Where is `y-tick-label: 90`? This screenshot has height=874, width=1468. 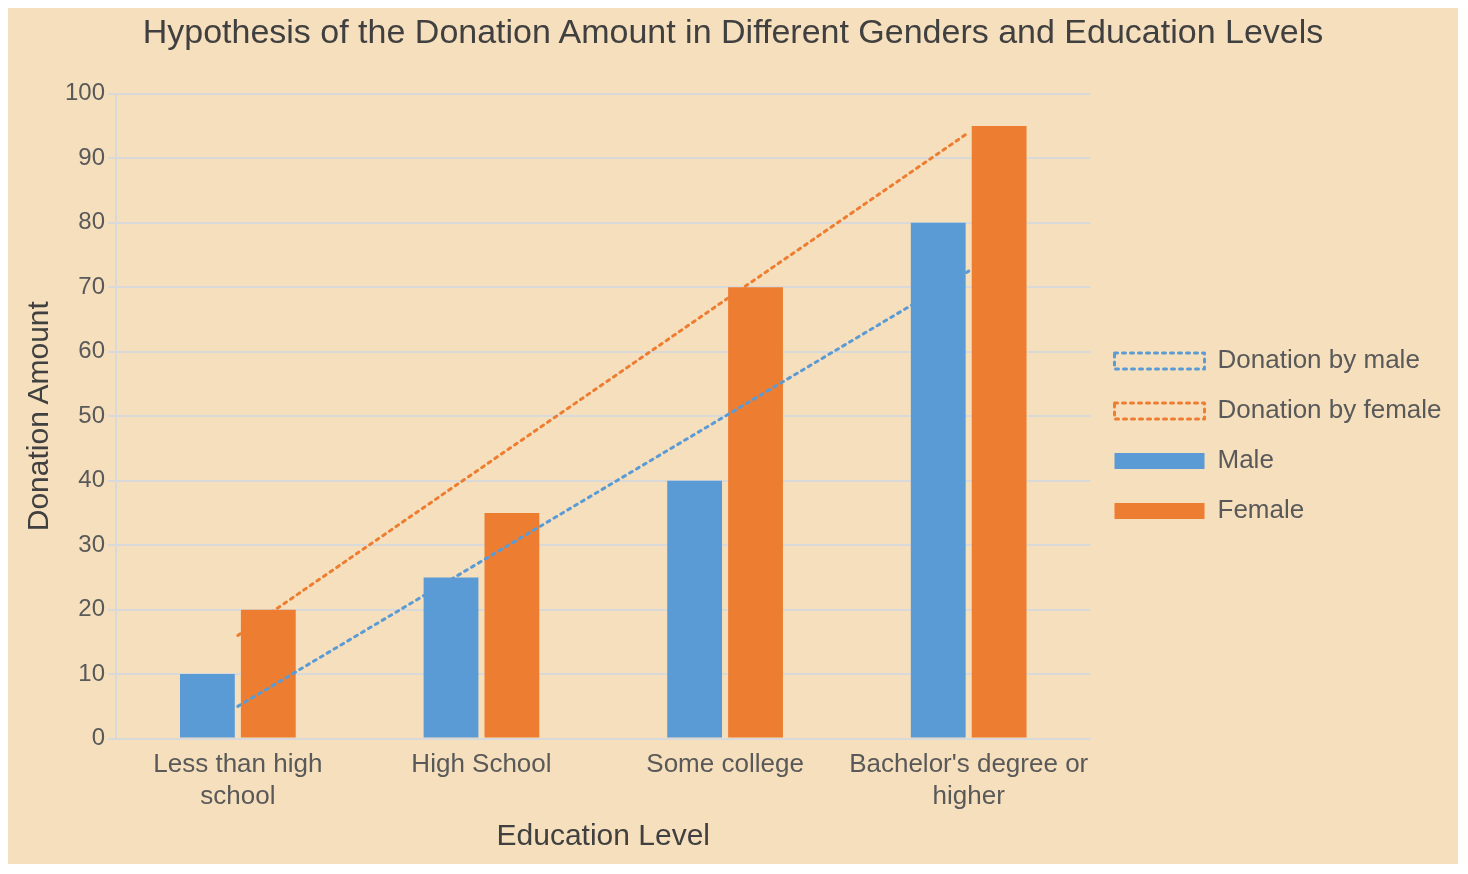
y-tick-label: 90 is located at coordinates (92, 156).